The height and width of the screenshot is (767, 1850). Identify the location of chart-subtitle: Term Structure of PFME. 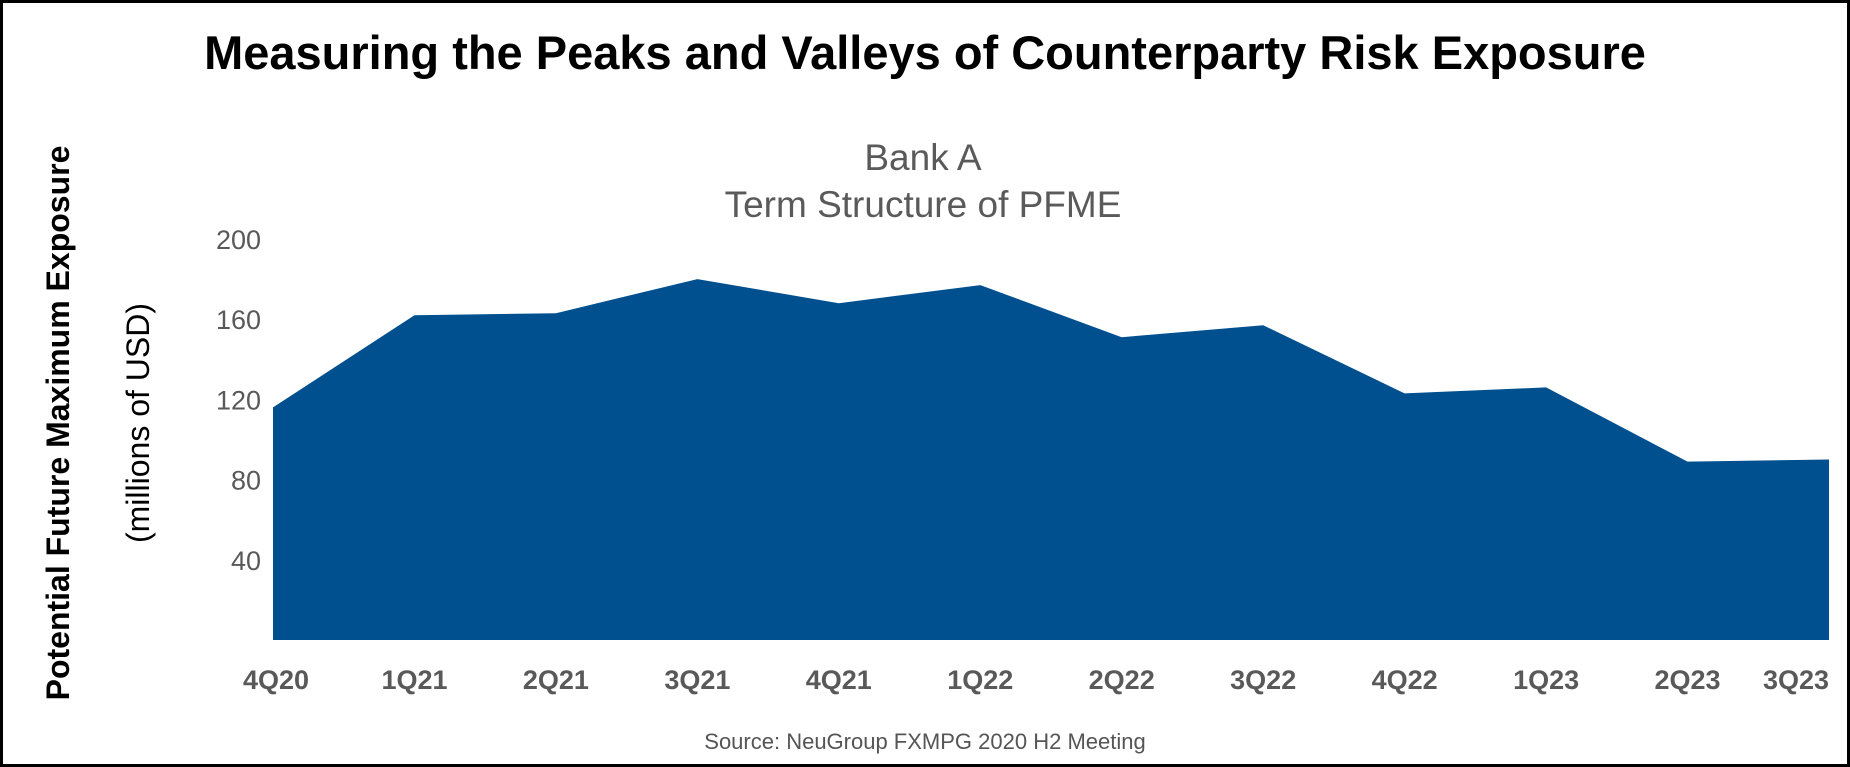
(923, 204).